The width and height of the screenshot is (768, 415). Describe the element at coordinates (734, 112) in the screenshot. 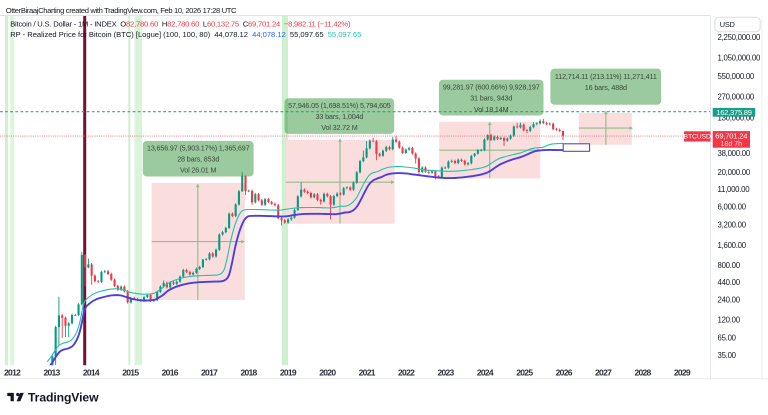

I see `svg-text: 162,375.89` at that location.